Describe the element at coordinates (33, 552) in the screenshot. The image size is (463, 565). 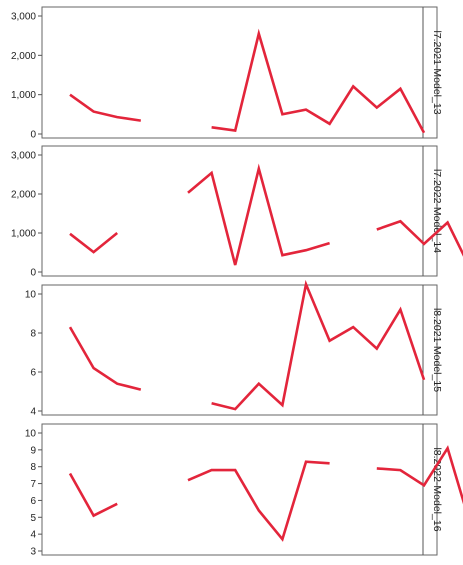
I see `y-tick-label: 3` at that location.